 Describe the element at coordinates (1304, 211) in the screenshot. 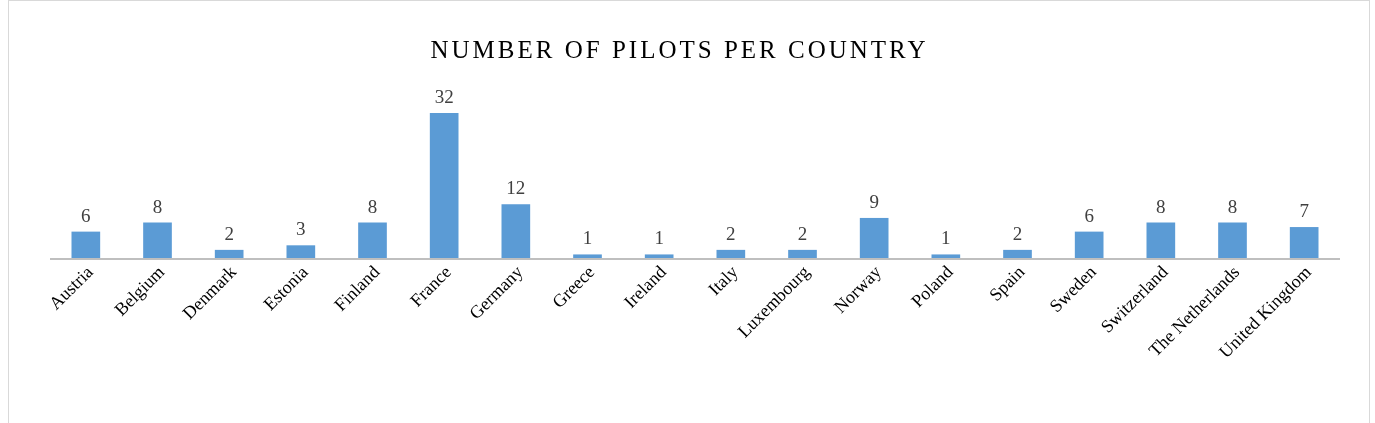

I see `data-label: 7` at that location.